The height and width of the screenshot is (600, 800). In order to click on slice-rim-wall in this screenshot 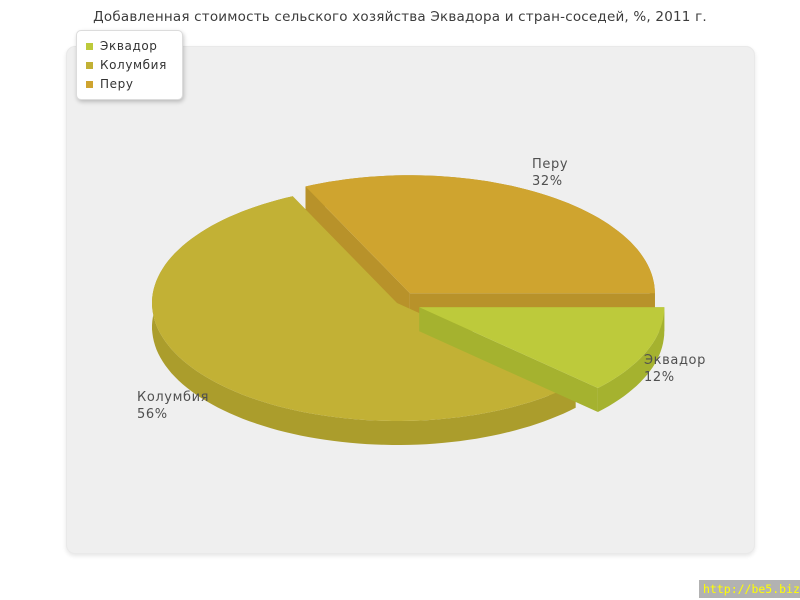, I will do `click(631, 359)`.